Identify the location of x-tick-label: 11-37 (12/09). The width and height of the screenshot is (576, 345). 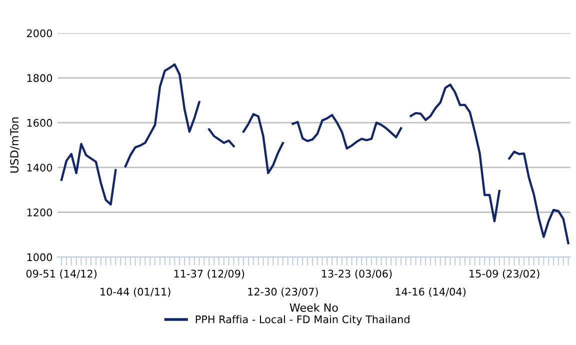
(209, 274).